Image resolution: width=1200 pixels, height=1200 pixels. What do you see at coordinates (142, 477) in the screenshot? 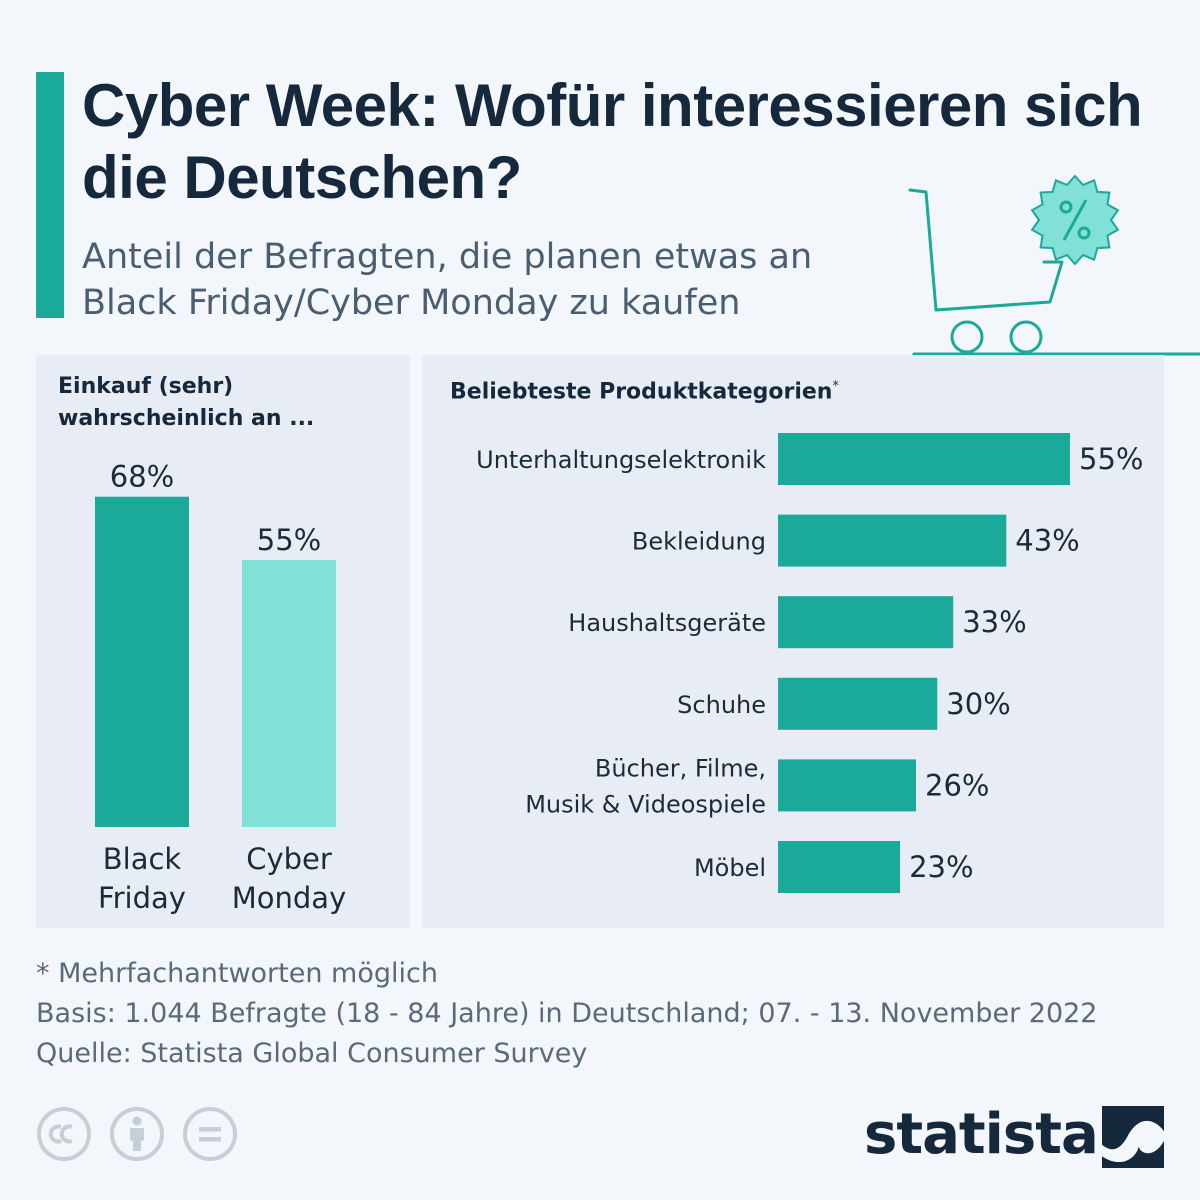
I see `value-label: 68%` at bounding box center [142, 477].